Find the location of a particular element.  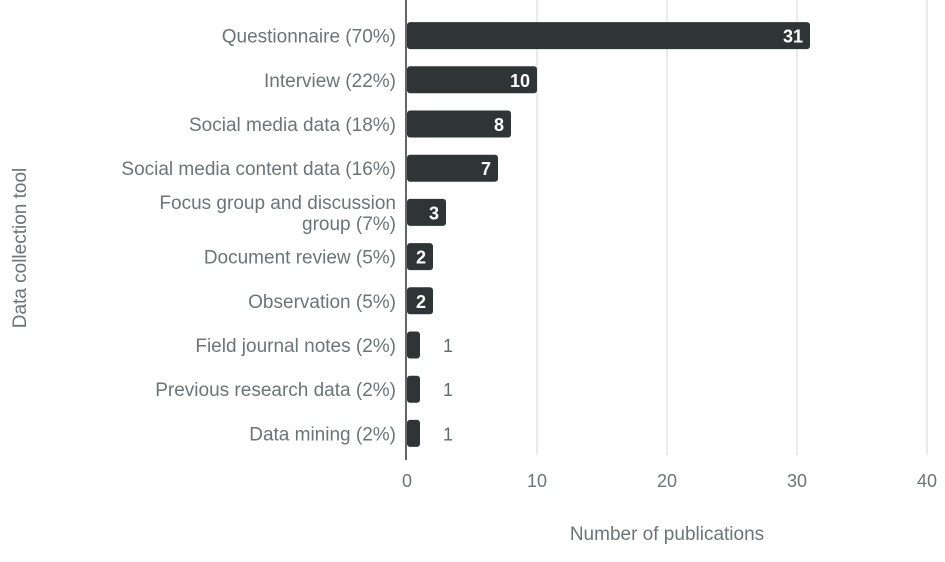

y-axis-title: Data collection tool is located at coordinates (20, 248).